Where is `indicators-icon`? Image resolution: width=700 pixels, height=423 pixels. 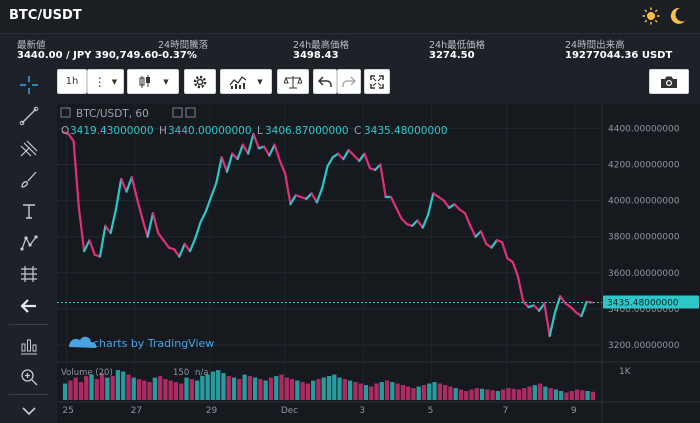 indicators-icon is located at coordinates (238, 82).